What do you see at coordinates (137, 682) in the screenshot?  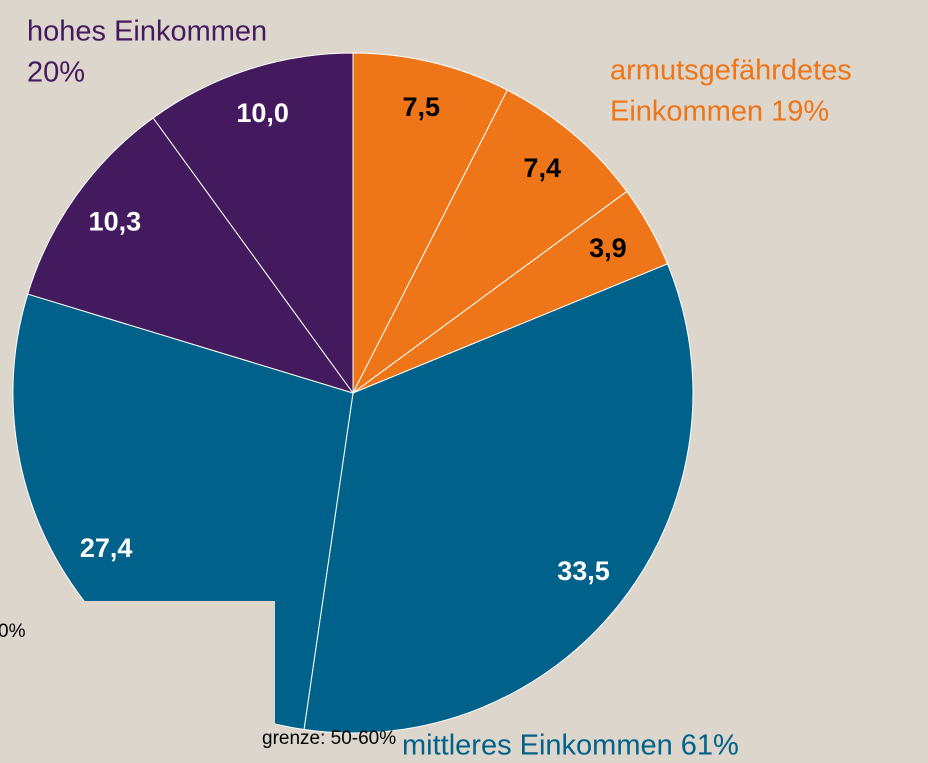 I see `overlay-panel` at bounding box center [137, 682].